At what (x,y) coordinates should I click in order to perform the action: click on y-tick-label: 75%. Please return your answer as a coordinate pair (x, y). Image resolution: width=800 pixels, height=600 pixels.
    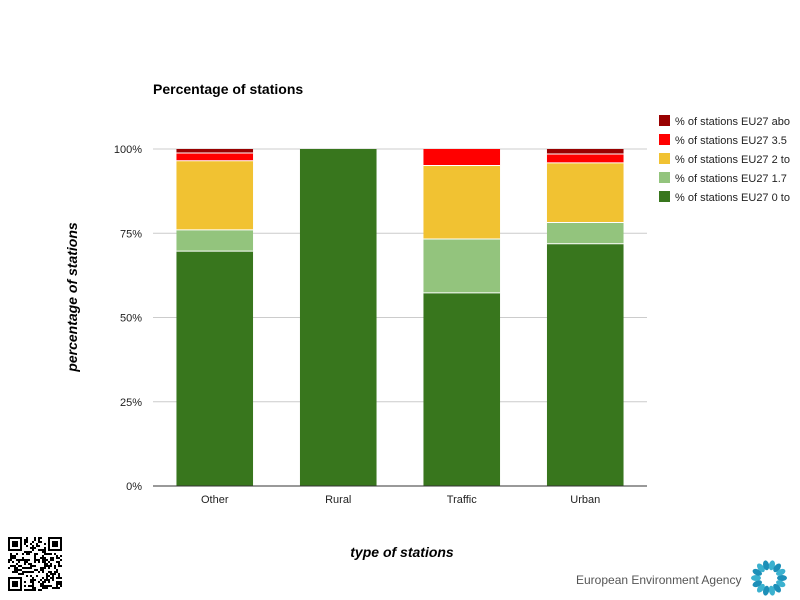
    Looking at the image, I should click on (131, 234).